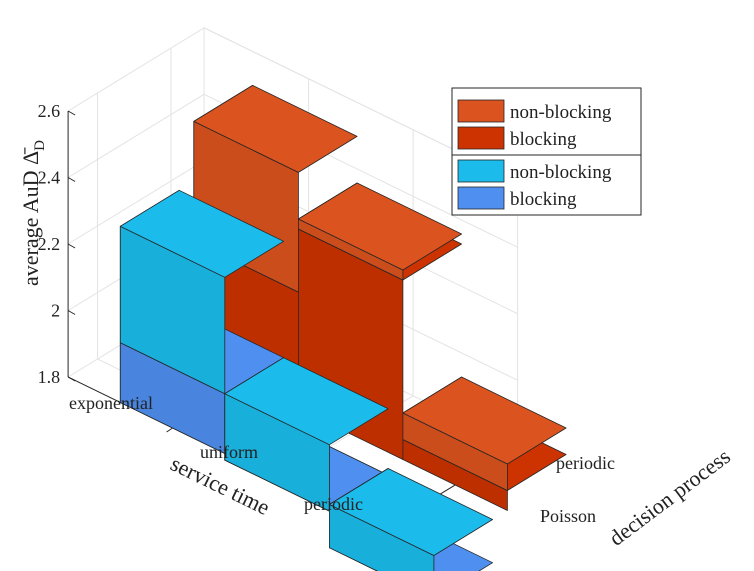 The height and width of the screenshot is (571, 754). Describe the element at coordinates (568, 516) in the screenshot. I see `y-tick-label: Poisson` at that location.